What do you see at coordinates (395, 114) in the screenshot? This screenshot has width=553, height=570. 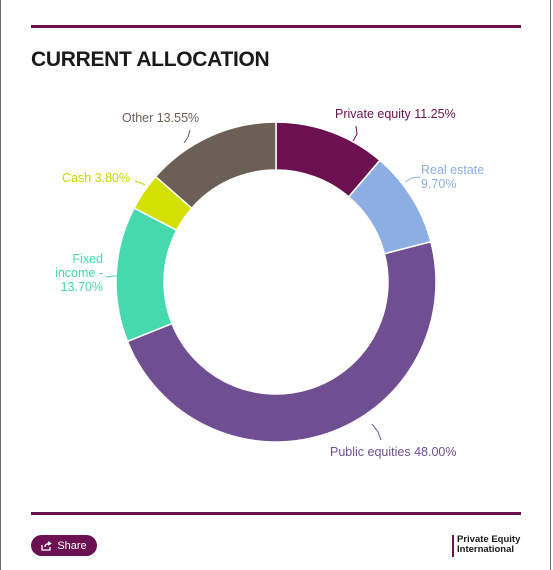 I see `slice-label: Private equity 11.25%` at bounding box center [395, 114].